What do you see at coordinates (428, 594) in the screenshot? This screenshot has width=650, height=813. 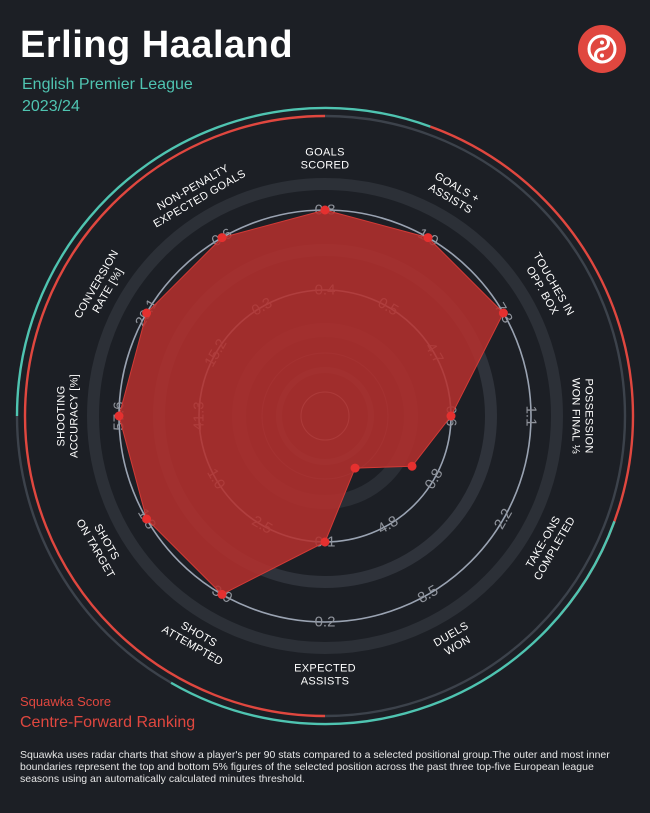 I see `tick-label: 8.5` at bounding box center [428, 594].